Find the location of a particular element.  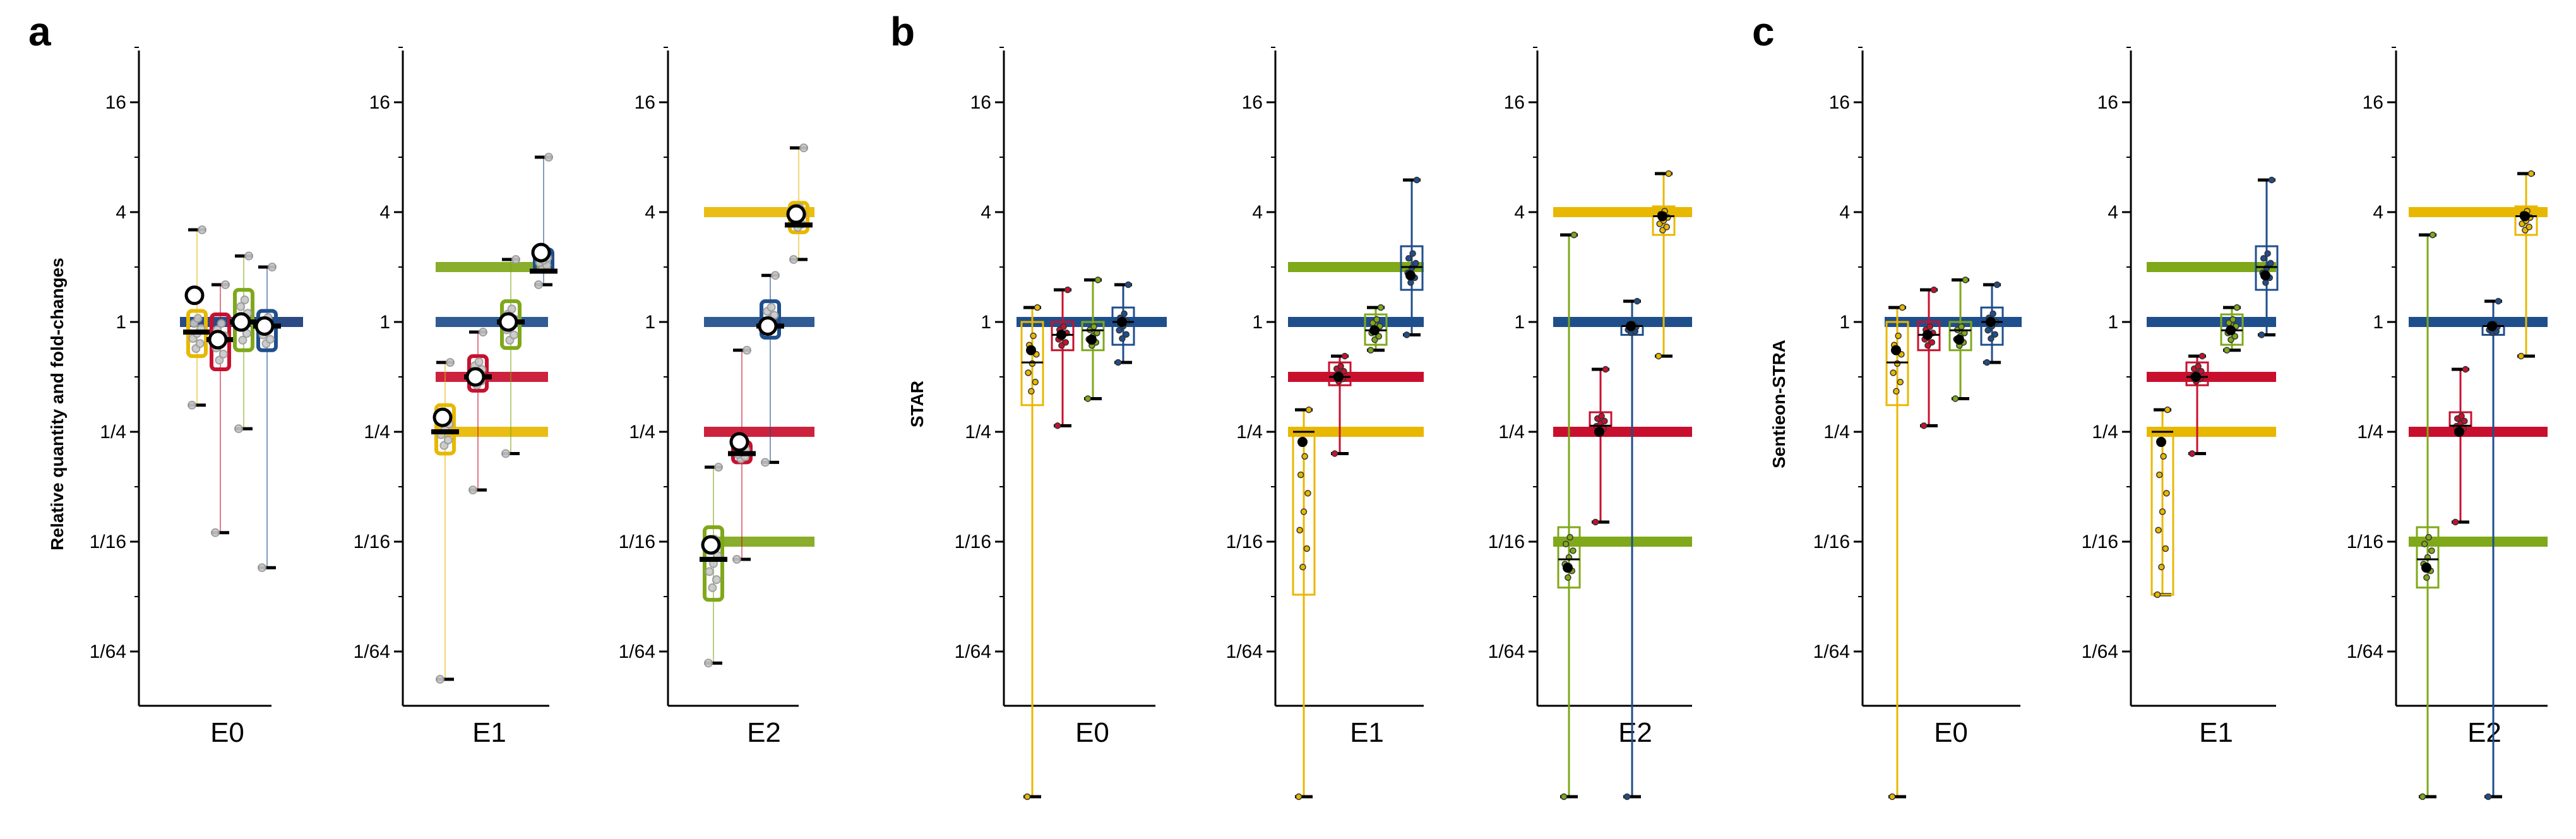

plot-b-e0: 1/64 1/16 1/4 1 4 16 is located at coordinates (1061, 424).